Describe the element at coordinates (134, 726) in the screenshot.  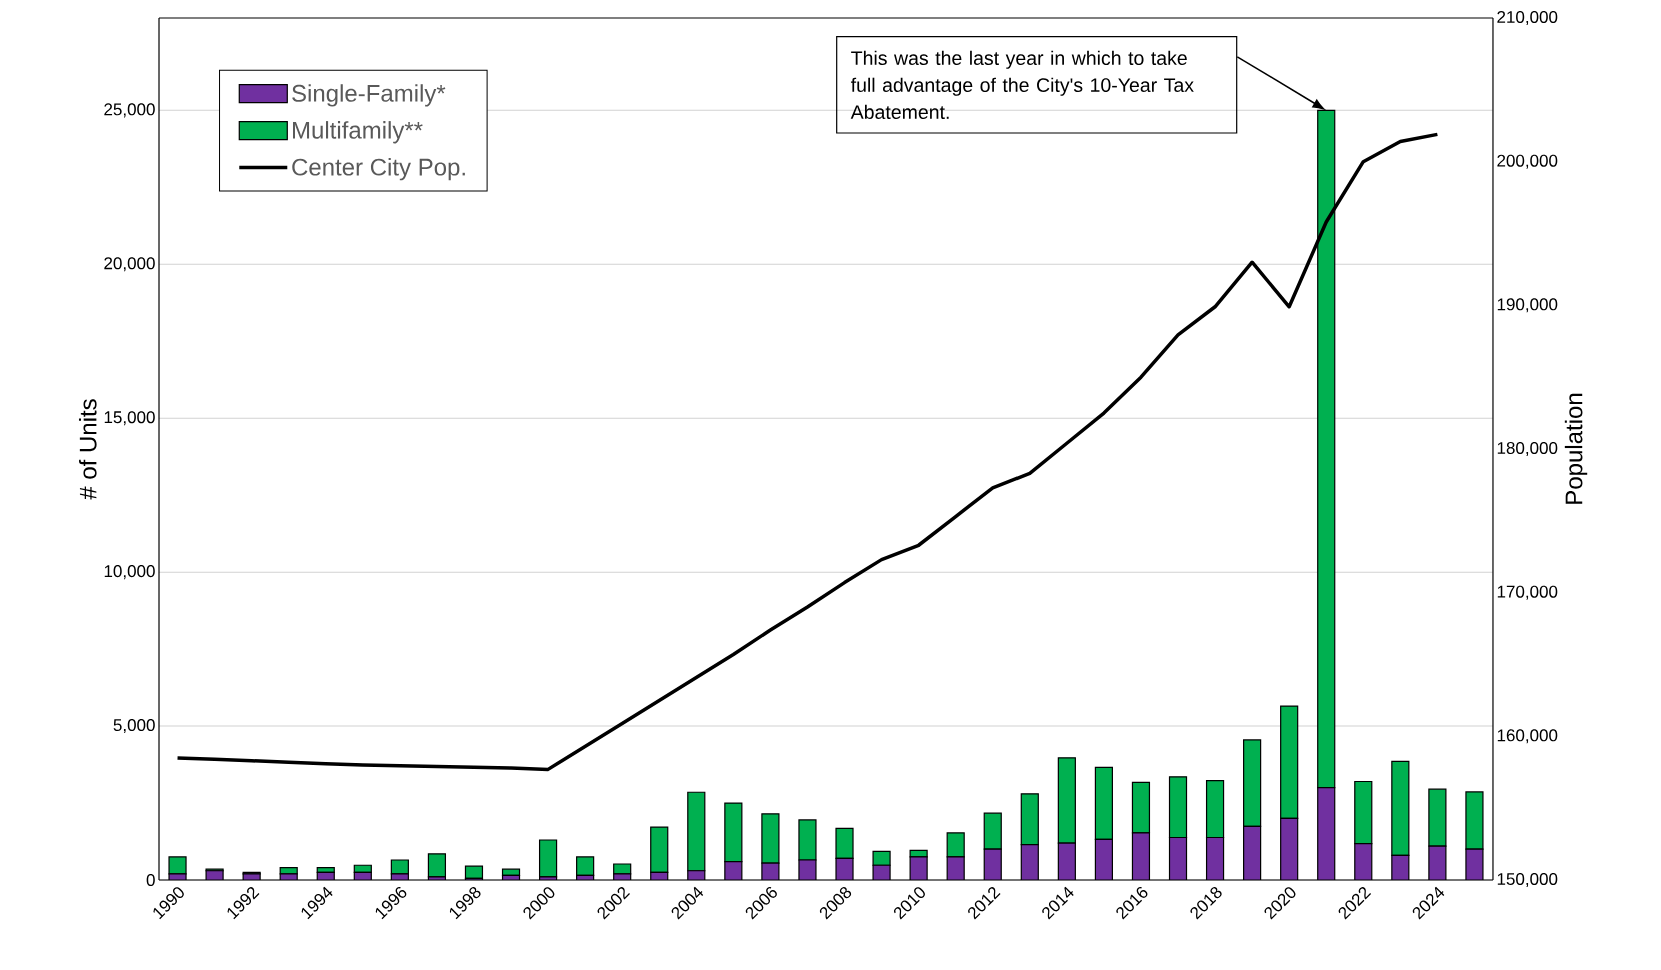
I see `y-tick-label: 5,000` at that location.